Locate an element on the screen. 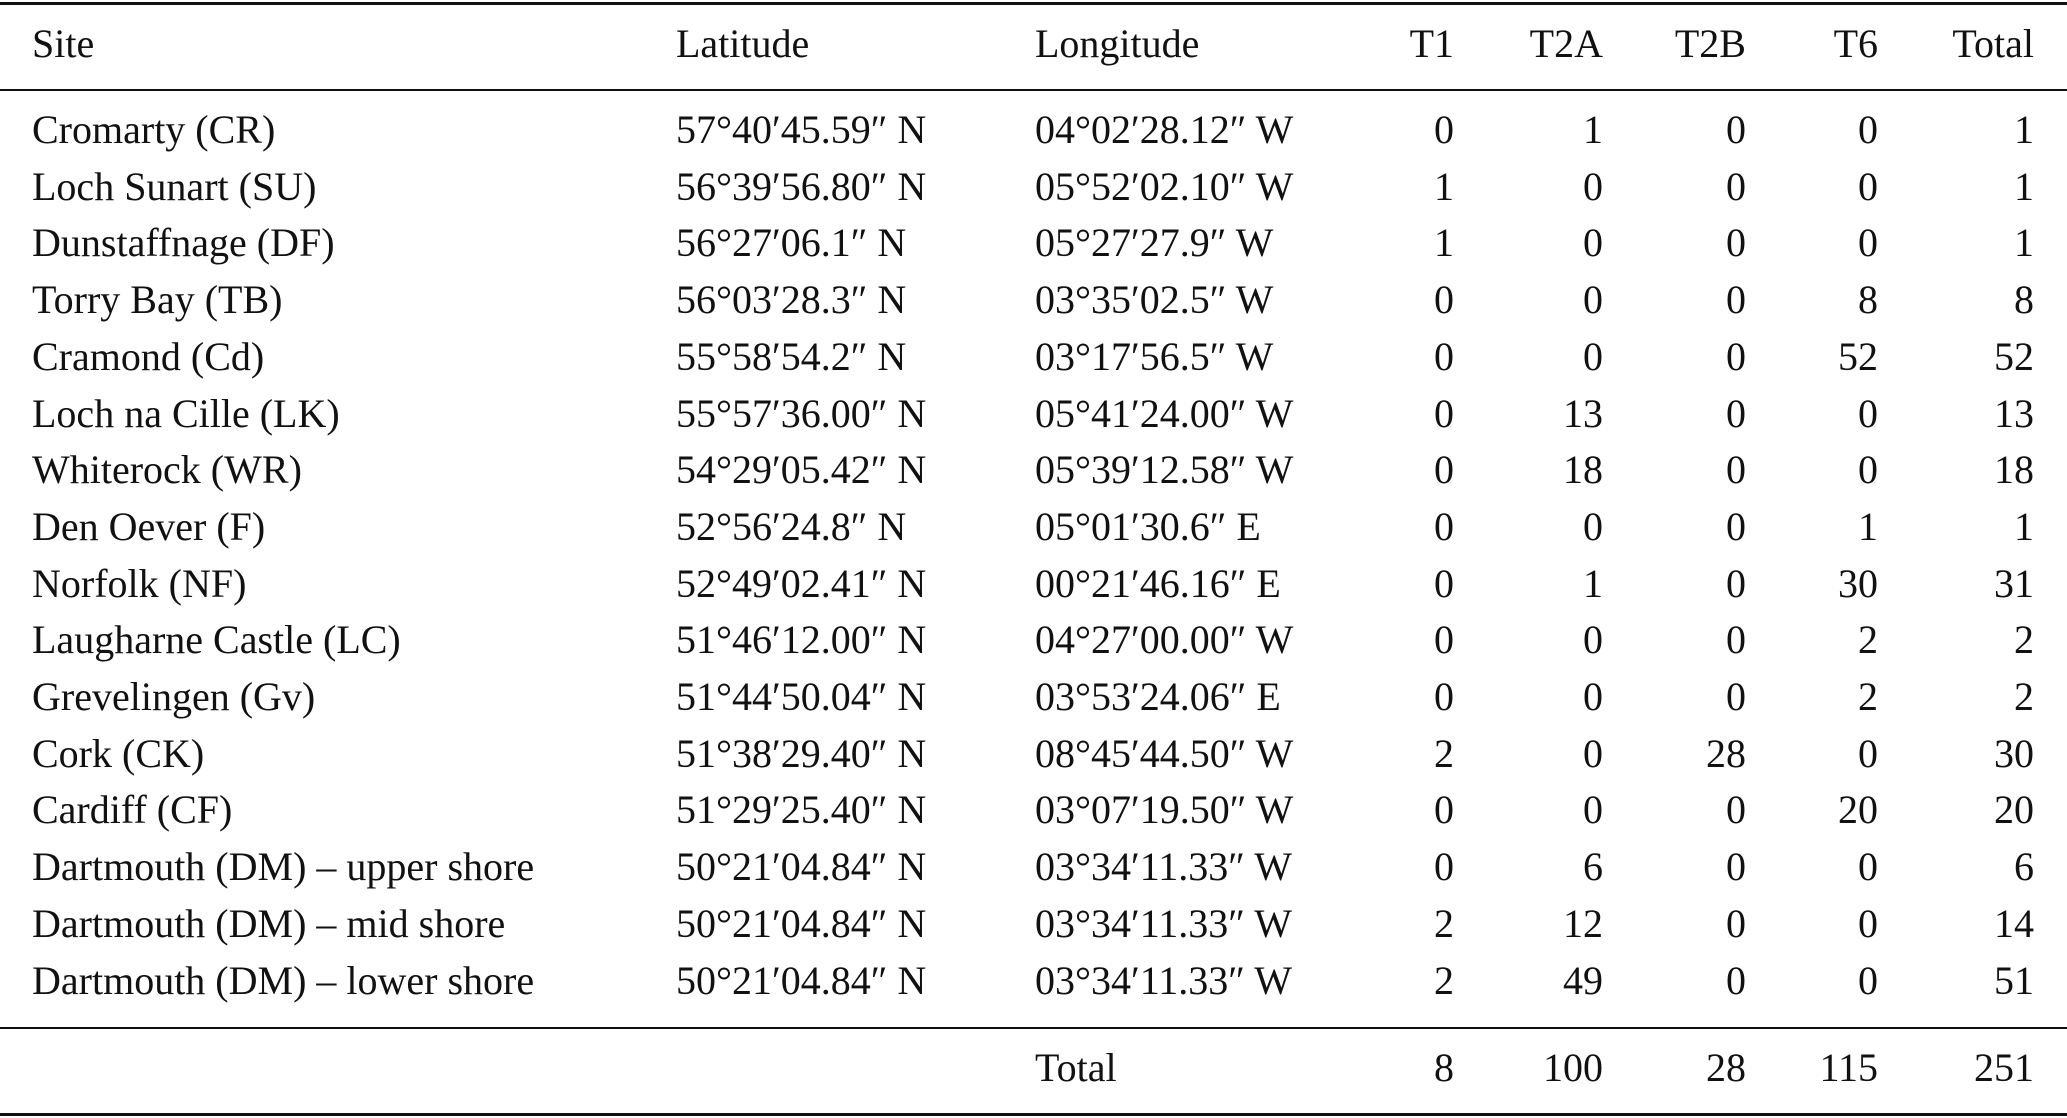 Image resolution: width=2067 pixels, height=1118 pixels. table-cell: 52°49′02.41″ N is located at coordinates (801, 583).